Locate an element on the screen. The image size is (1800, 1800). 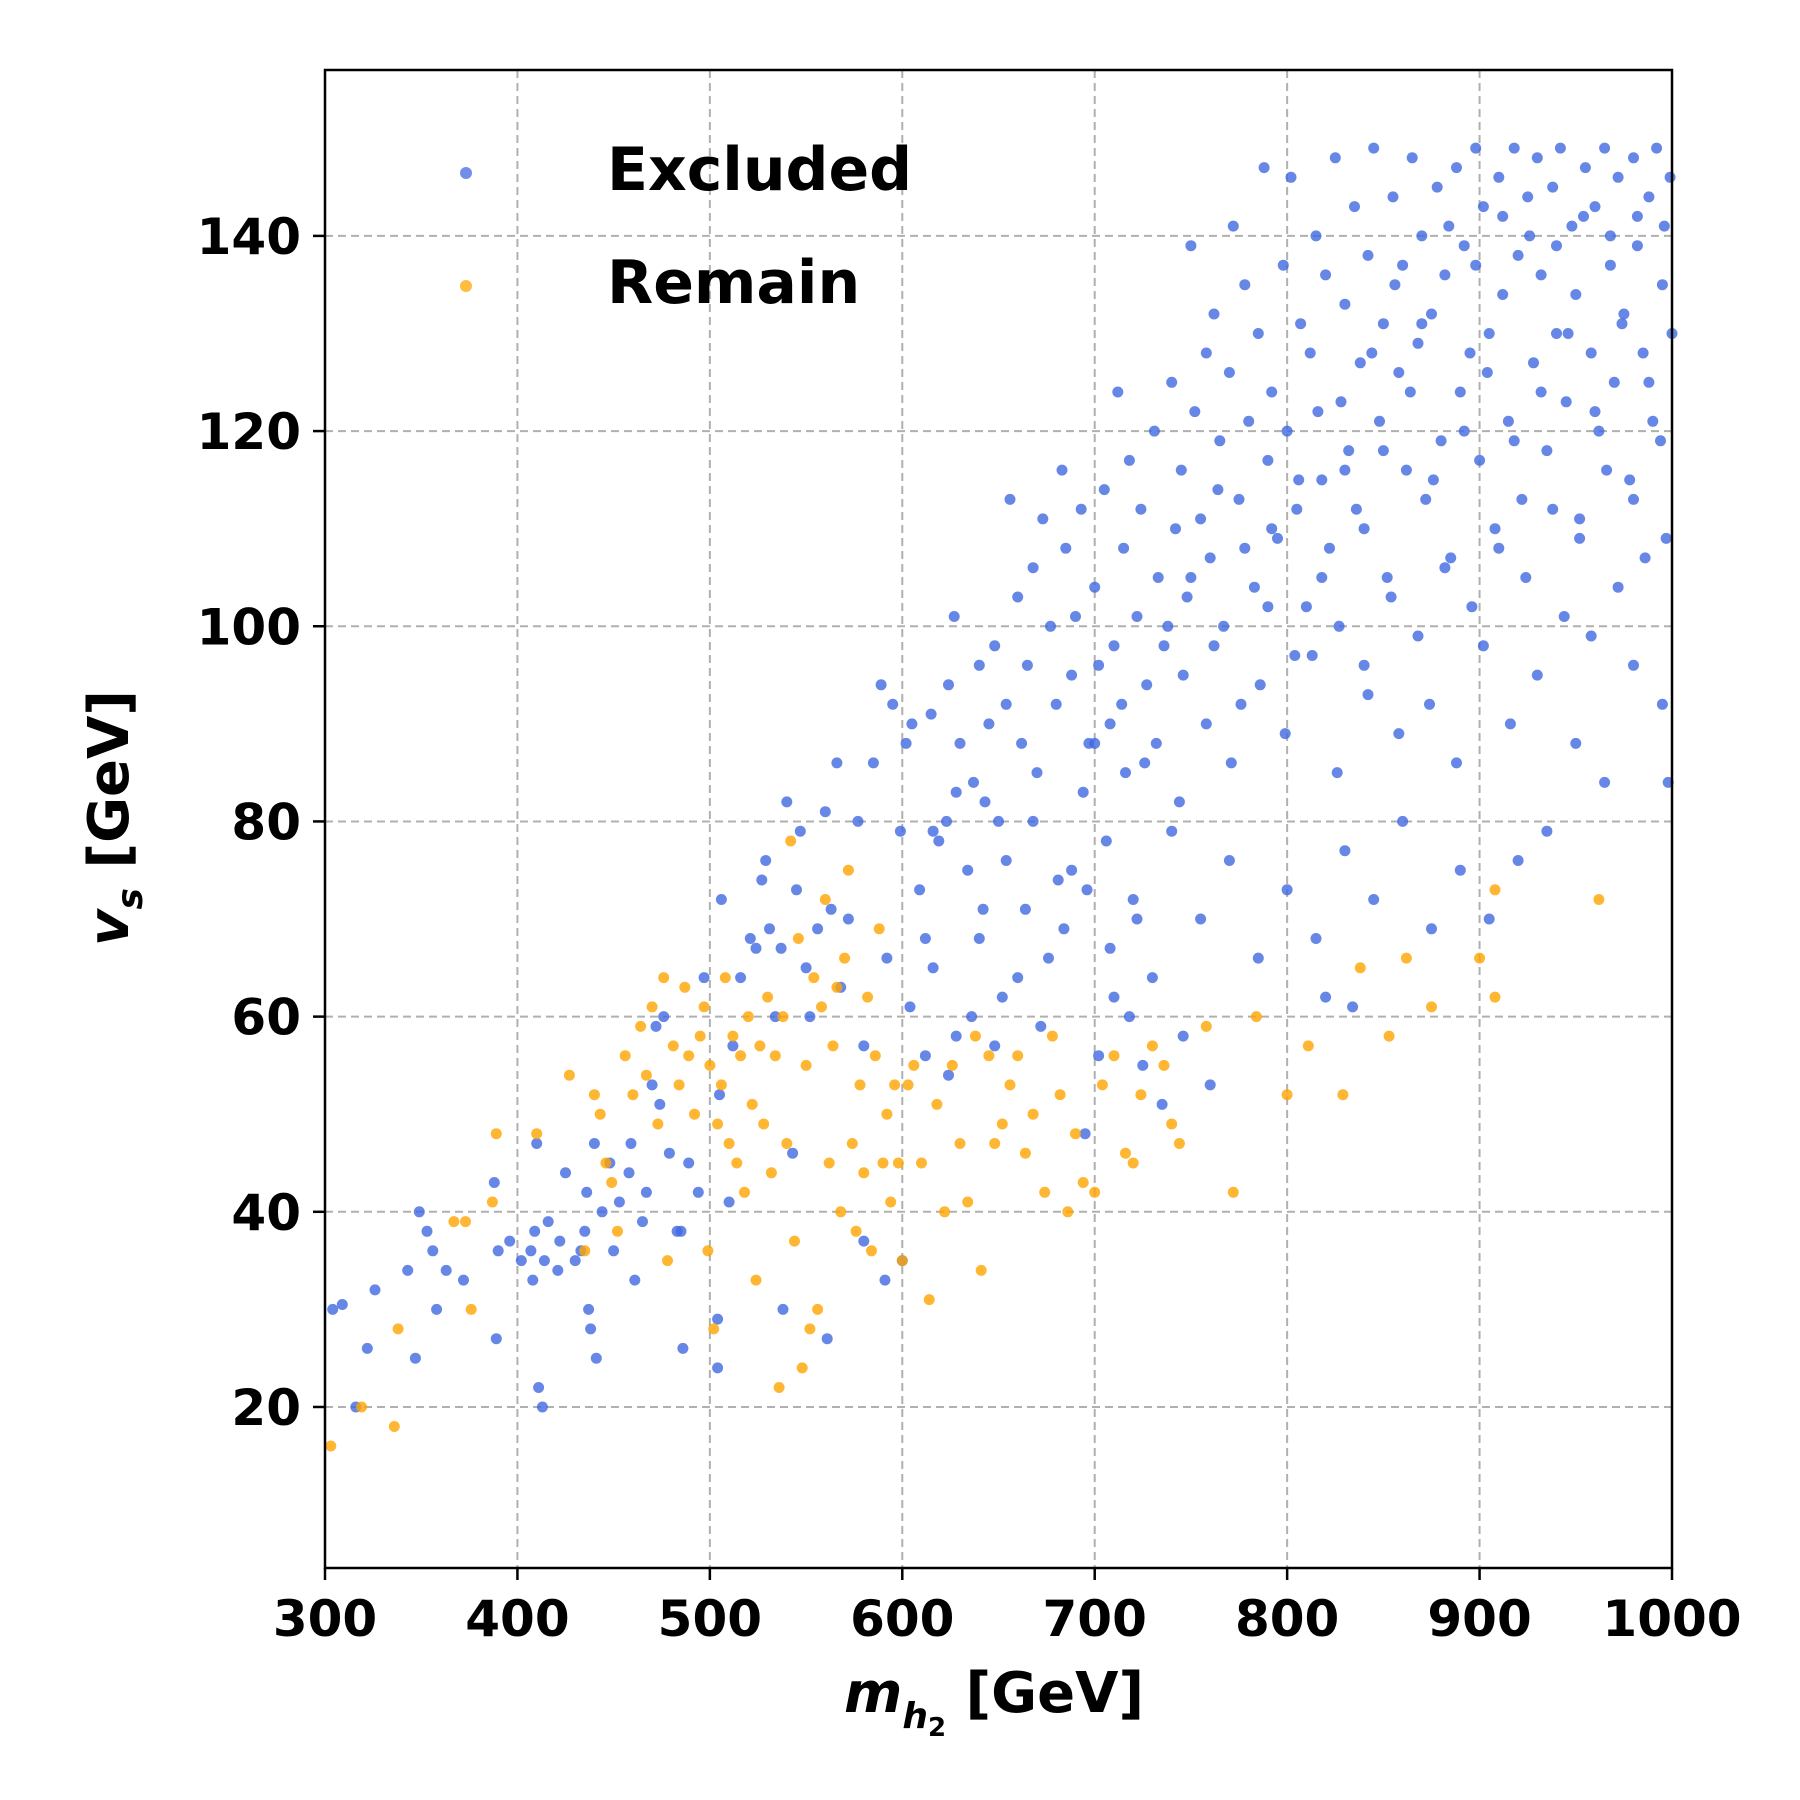
x-tick-label: 600 is located at coordinates (902, 1619).